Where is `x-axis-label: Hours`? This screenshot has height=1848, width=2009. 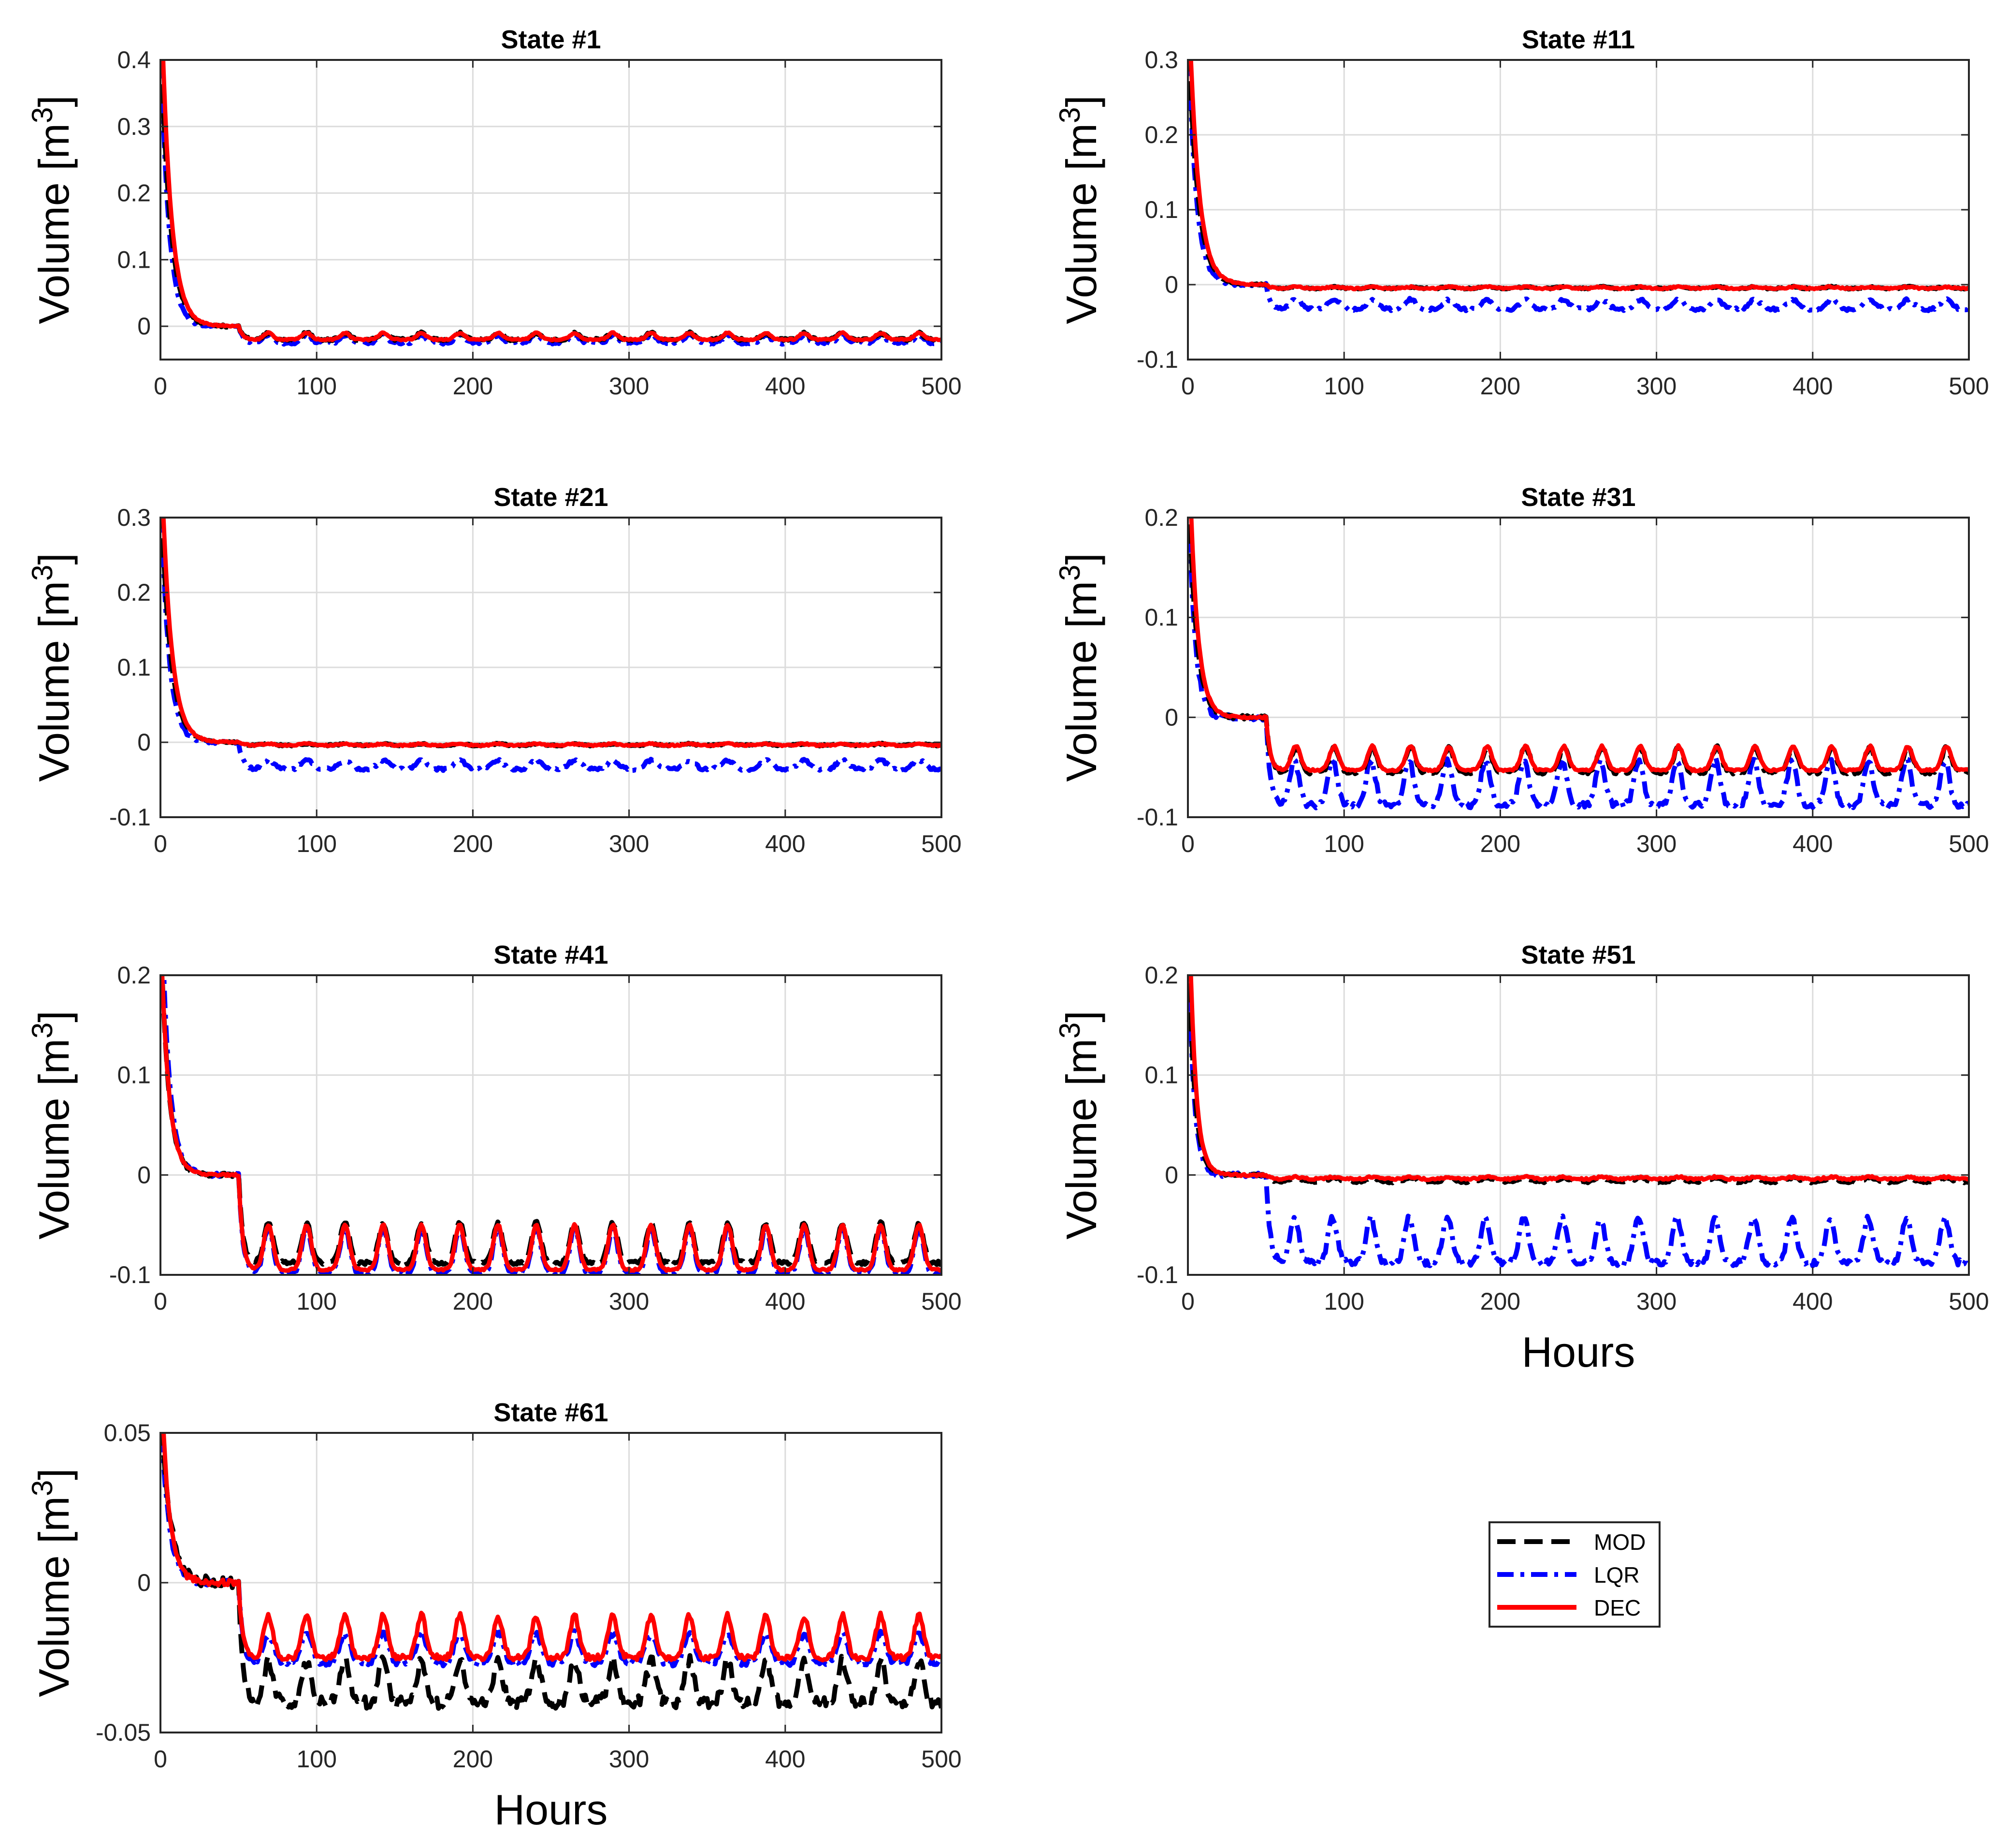 x-axis-label: Hours is located at coordinates (551, 1810).